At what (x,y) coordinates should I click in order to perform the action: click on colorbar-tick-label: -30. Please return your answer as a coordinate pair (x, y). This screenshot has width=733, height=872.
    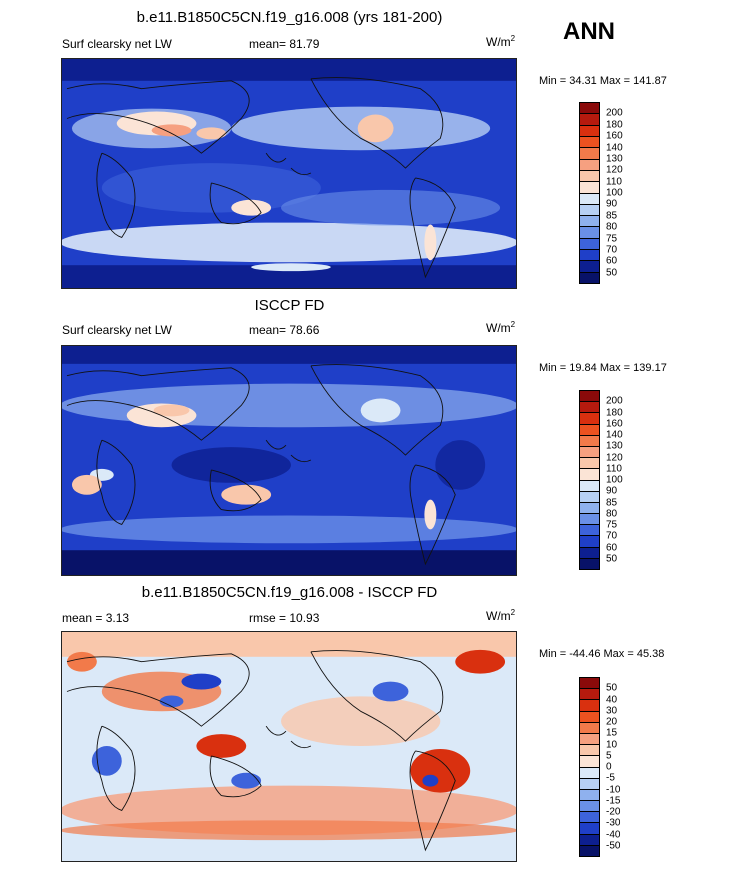
    Looking at the image, I should click on (613, 823).